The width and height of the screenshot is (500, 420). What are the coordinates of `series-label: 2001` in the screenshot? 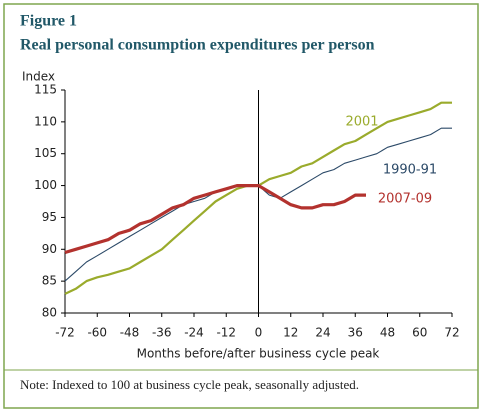 It's located at (361, 122).